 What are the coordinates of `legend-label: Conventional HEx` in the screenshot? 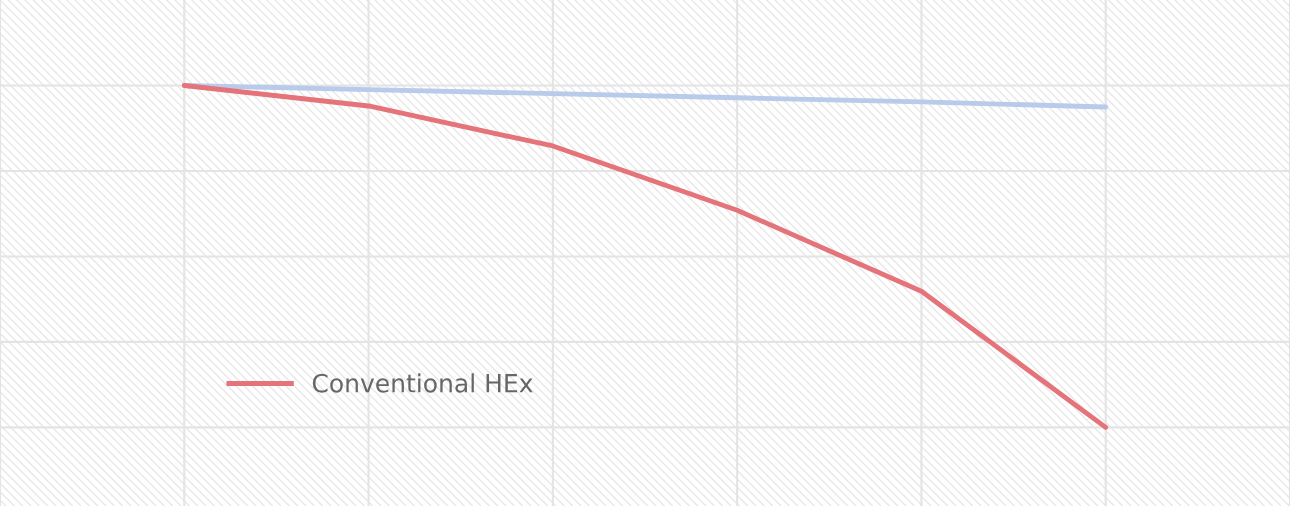 It's located at (422, 383).